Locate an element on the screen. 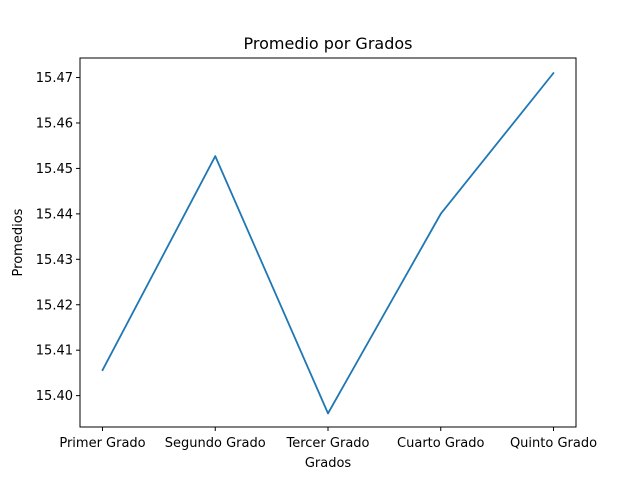 This screenshot has width=640, height=480. x-tick-label: Tercer Grado is located at coordinates (327, 443).